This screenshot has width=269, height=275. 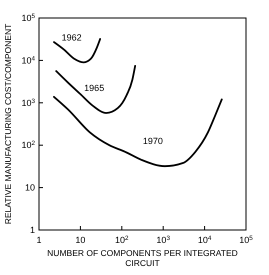 What do you see at coordinates (32, 230) in the screenshot?
I see `y-tick-label: 1` at bounding box center [32, 230].